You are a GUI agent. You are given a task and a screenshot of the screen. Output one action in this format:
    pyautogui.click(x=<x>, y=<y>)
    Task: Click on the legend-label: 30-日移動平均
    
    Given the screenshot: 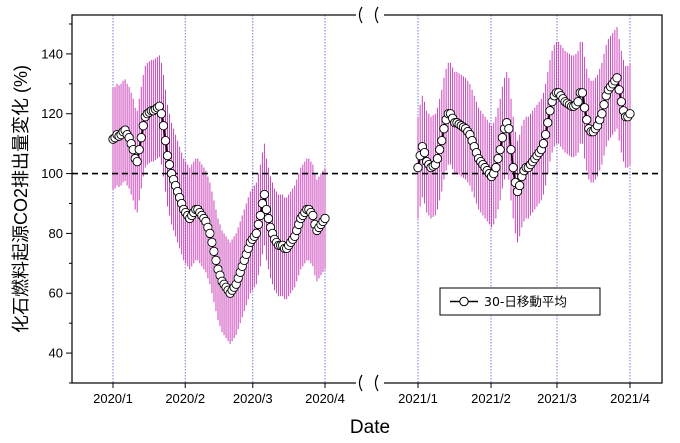 What is the action you would take?
    pyautogui.click(x=525, y=301)
    